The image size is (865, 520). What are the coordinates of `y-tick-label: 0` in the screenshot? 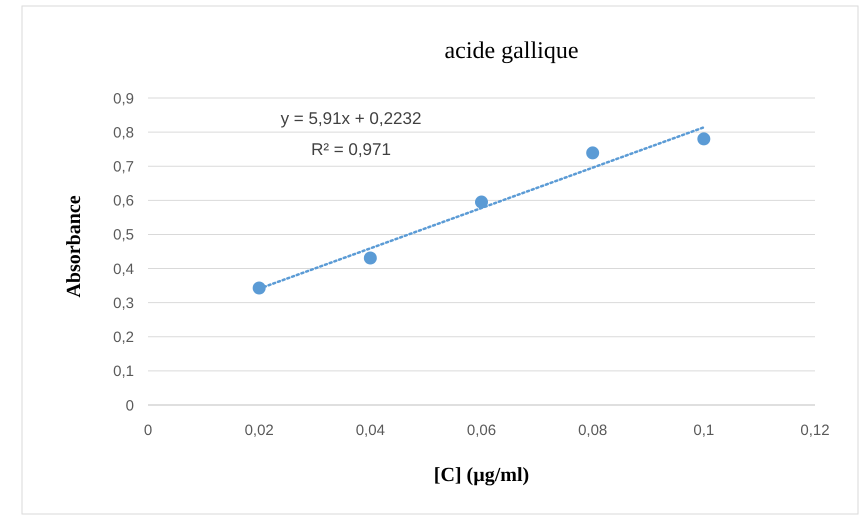 It's located at (130, 405).